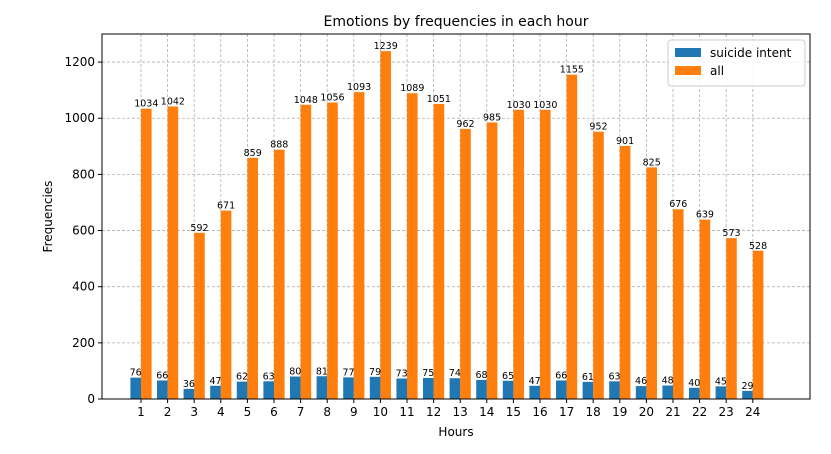  Describe the element at coordinates (668, 381) in the screenshot. I see `data-label-suicide-intent: 48` at that location.